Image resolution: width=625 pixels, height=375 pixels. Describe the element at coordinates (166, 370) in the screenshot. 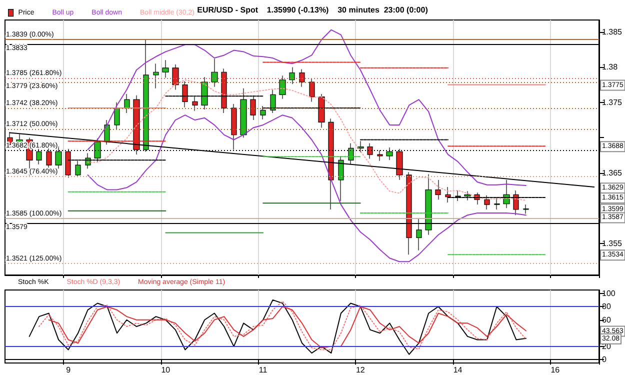

I see `x-tick-label: 10` at that location.